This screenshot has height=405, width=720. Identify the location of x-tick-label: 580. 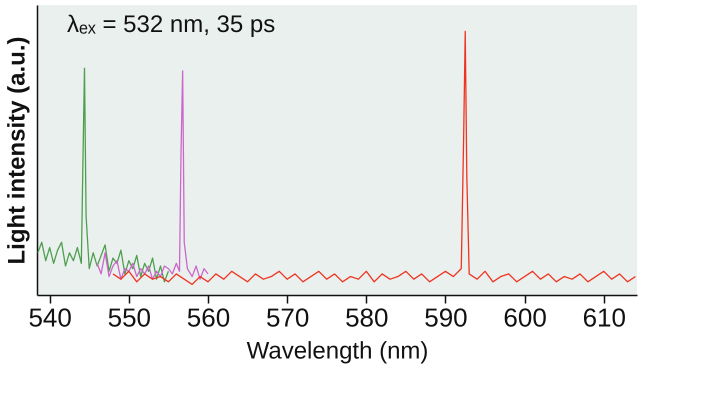
(366, 317).